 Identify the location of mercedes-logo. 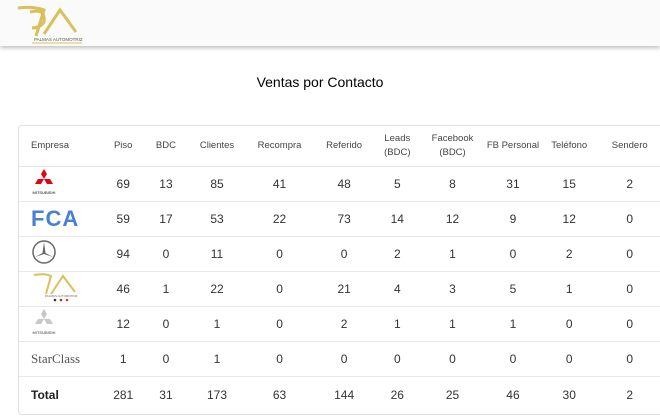
(44, 254).